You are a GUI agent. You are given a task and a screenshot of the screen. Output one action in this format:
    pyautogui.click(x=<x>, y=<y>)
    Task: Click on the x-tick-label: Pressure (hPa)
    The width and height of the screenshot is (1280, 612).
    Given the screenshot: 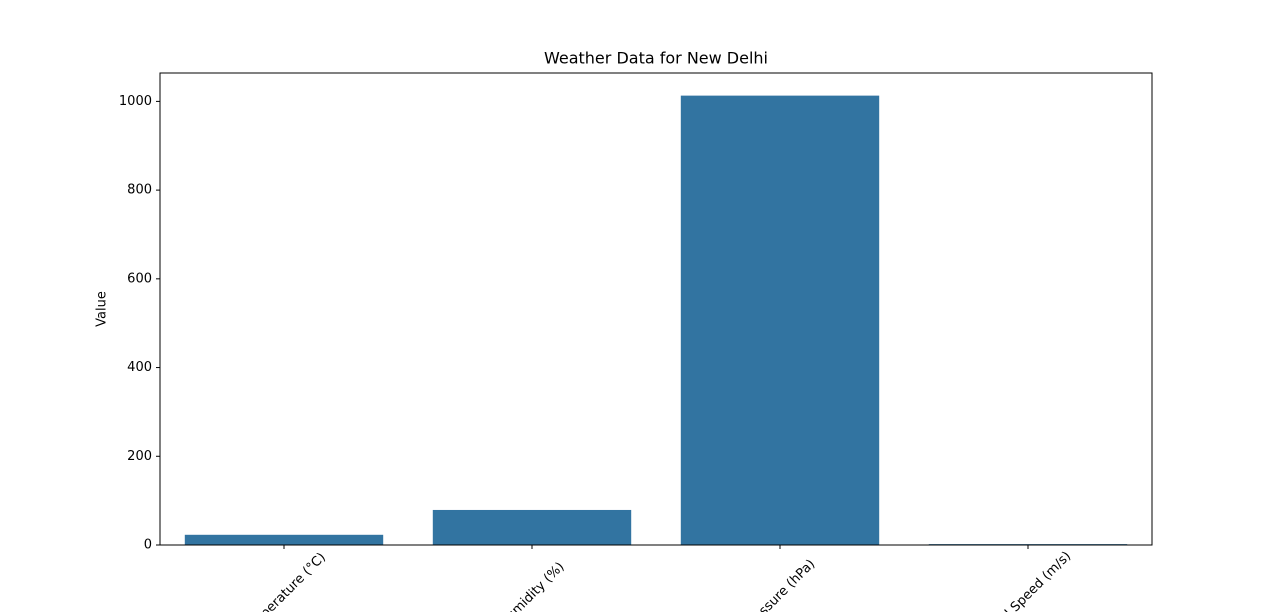 What is the action you would take?
    pyautogui.click(x=780, y=584)
    